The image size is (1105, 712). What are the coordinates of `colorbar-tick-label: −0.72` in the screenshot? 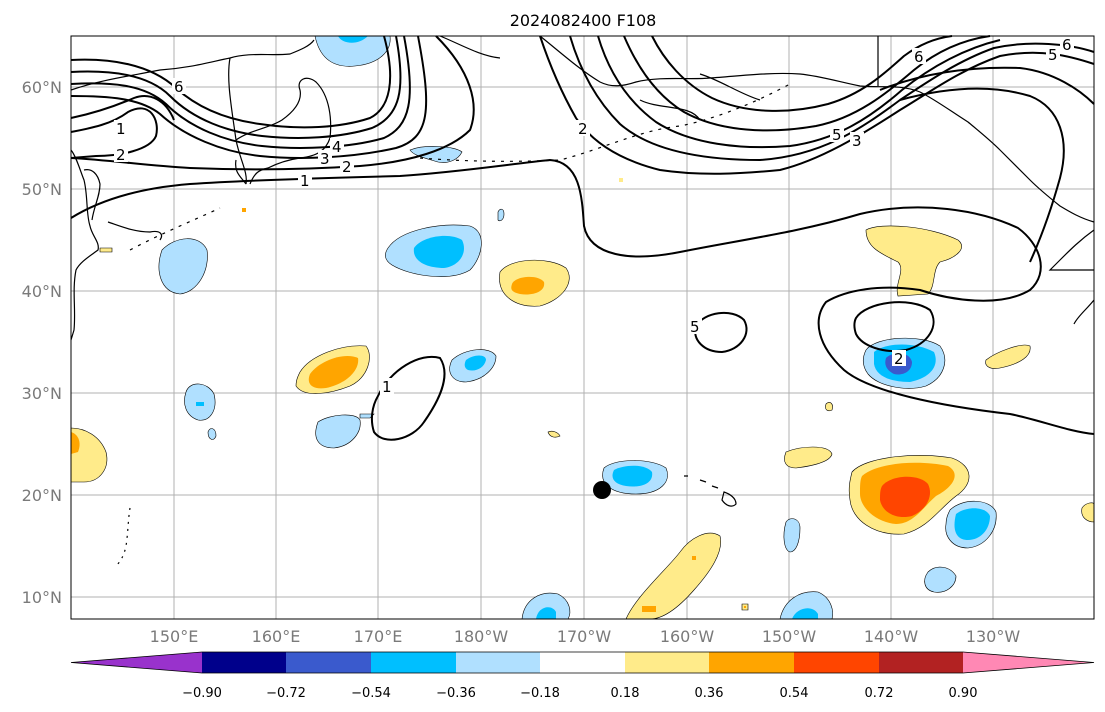 It's located at (286, 693).